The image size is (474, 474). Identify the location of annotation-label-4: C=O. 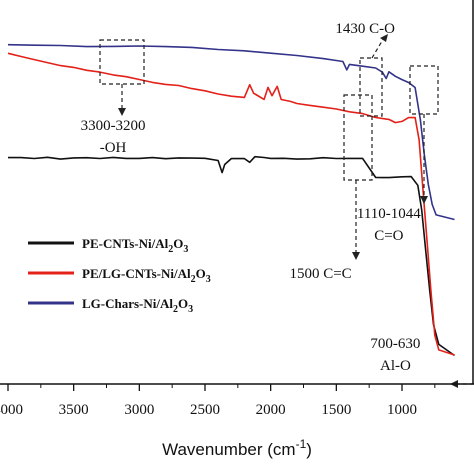
(388, 236).